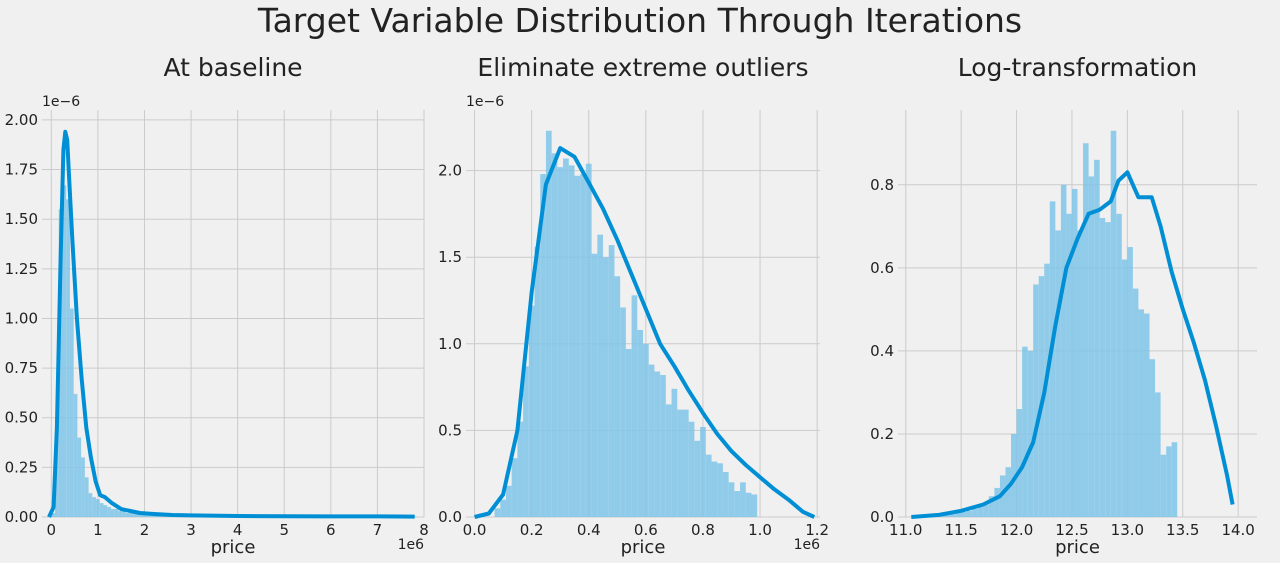 Image resolution: width=1280 pixels, height=563 pixels. What do you see at coordinates (450, 517) in the screenshot?
I see `y-tick-label: 0.0` at bounding box center [450, 517].